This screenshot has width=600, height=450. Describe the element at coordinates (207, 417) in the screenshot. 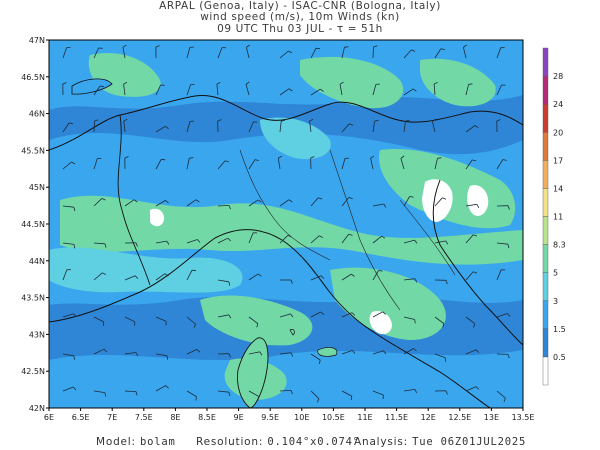

I see `lon-tick-label: 8.5E` at that location.